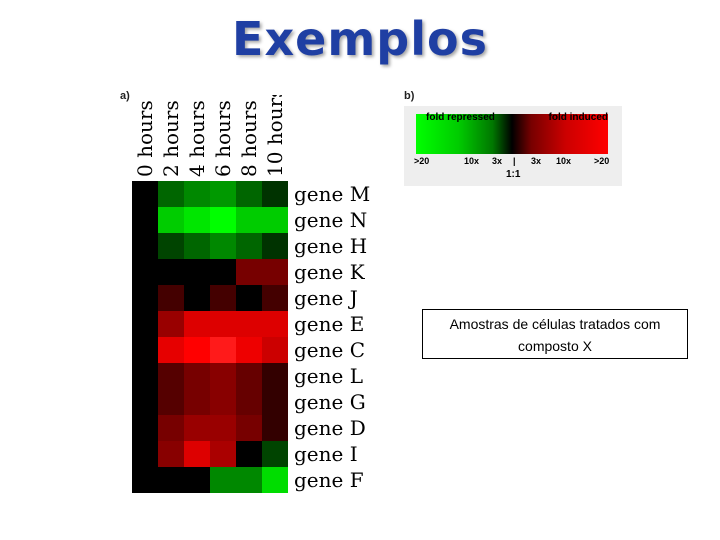  I want to click on legend-ratio-label: 1:1, so click(513, 174).